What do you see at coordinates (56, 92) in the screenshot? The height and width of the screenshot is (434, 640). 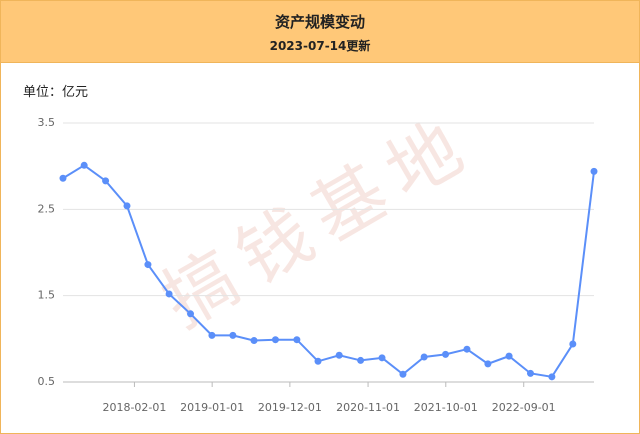 I see `unit-label: 单位：亿元` at bounding box center [56, 92].